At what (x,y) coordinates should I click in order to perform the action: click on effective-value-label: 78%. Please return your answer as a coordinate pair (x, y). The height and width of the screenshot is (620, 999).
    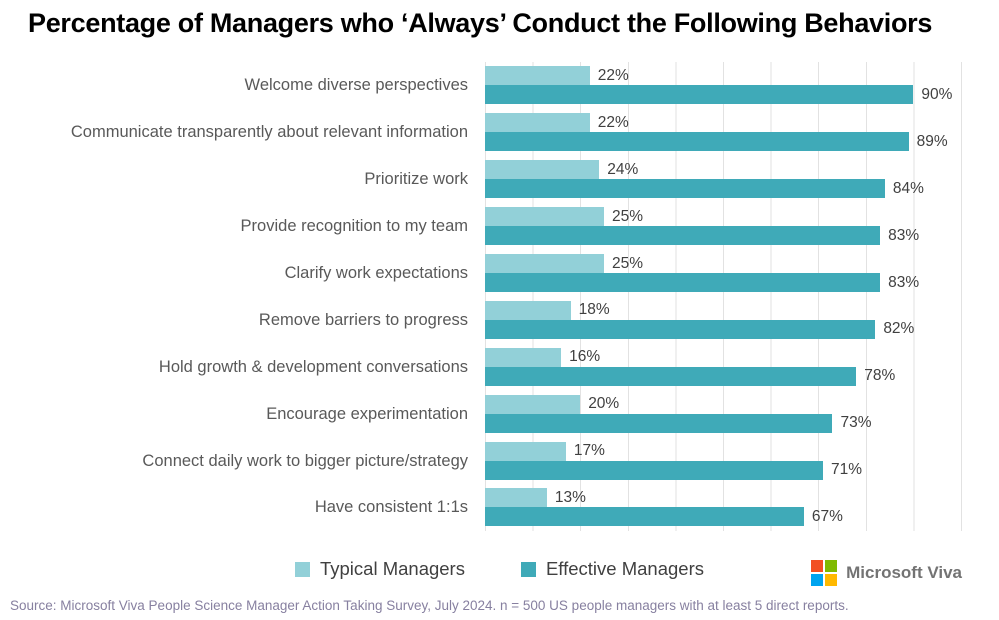
    Looking at the image, I should click on (880, 376).